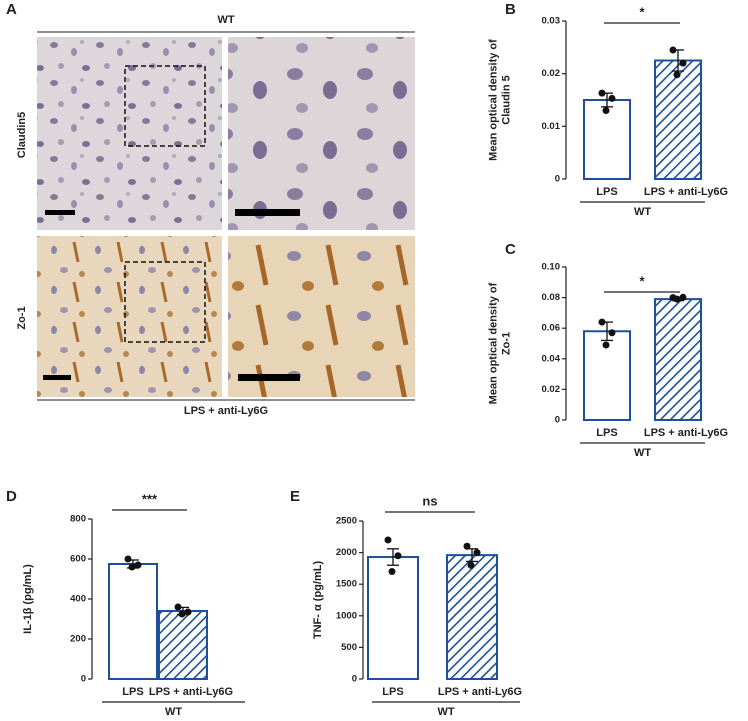 The image size is (748, 721). Describe the element at coordinates (551, 297) in the screenshot. I see `y-tick-label: 0.08` at that location.